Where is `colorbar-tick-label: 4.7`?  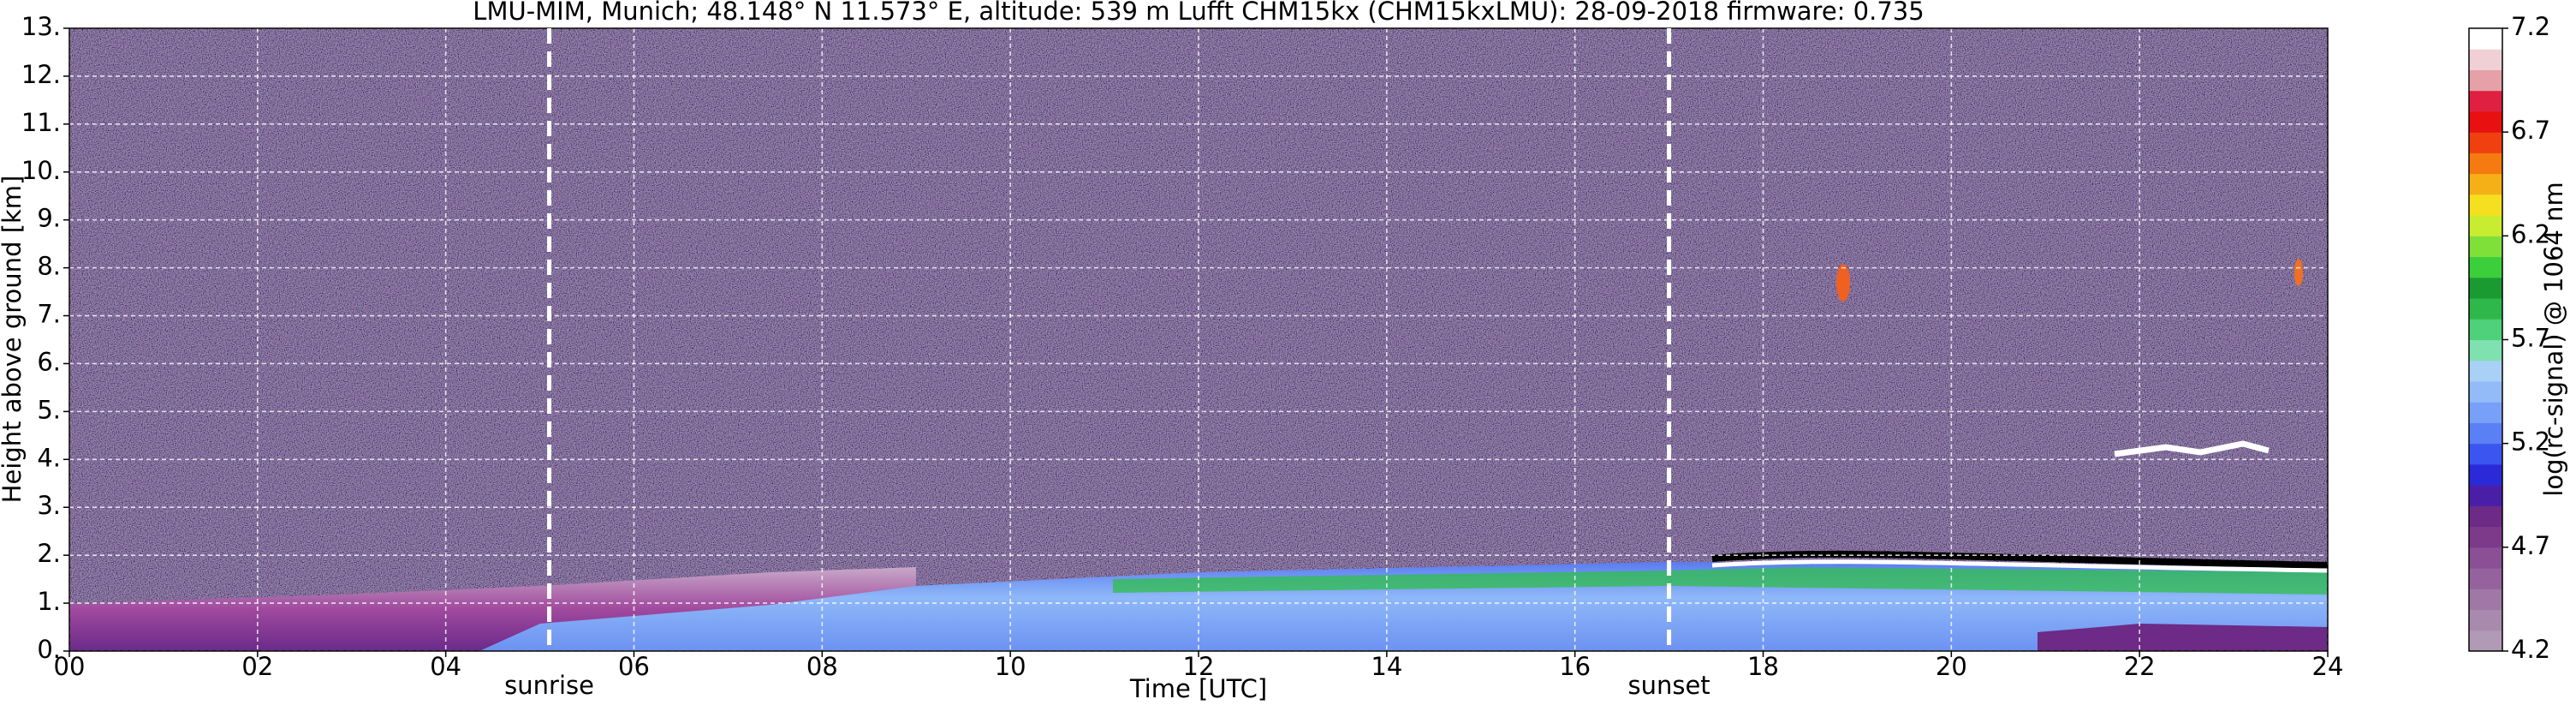 colorbar-tick-label: 4.7 is located at coordinates (2531, 546).